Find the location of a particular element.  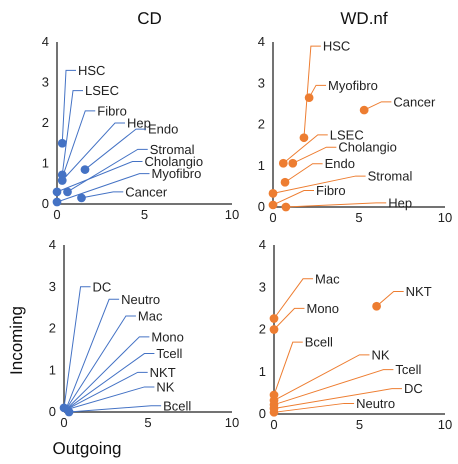

x-axis-title: Outgoing is located at coordinates (87, 448).